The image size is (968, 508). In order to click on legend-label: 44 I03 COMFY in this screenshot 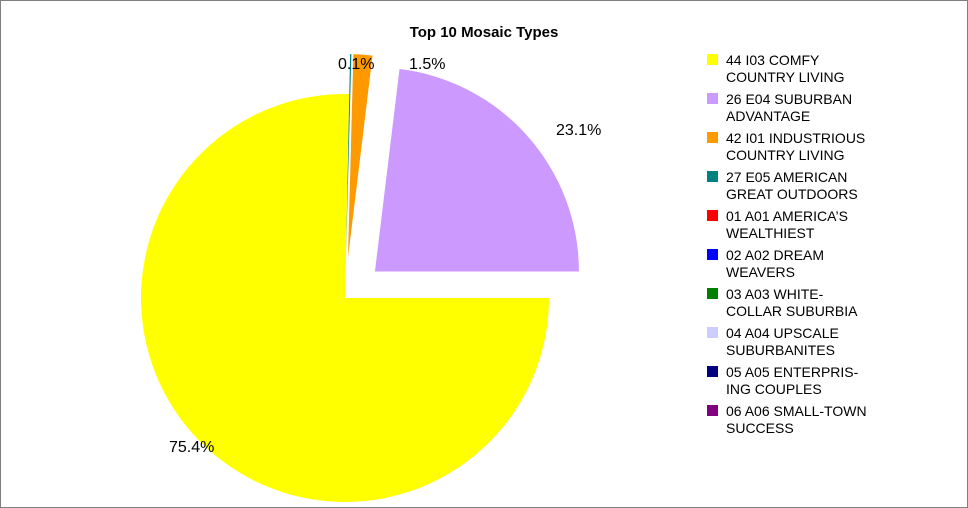, I will do `click(773, 60)`.